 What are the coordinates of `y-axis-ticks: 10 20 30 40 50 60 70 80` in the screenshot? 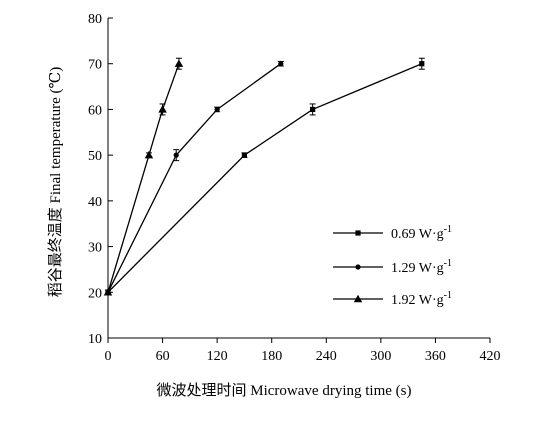 It's located at (100, 179).